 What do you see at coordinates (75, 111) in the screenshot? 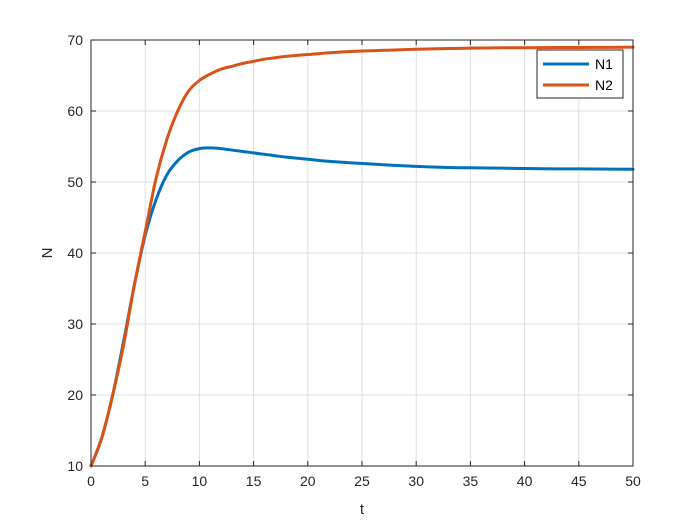
I see `y-tick-label: 60` at bounding box center [75, 111].